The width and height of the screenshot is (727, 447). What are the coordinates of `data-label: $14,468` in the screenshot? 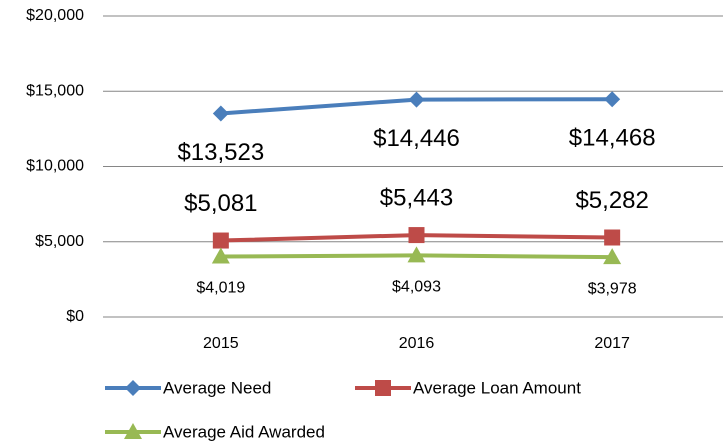 It's located at (612, 138).